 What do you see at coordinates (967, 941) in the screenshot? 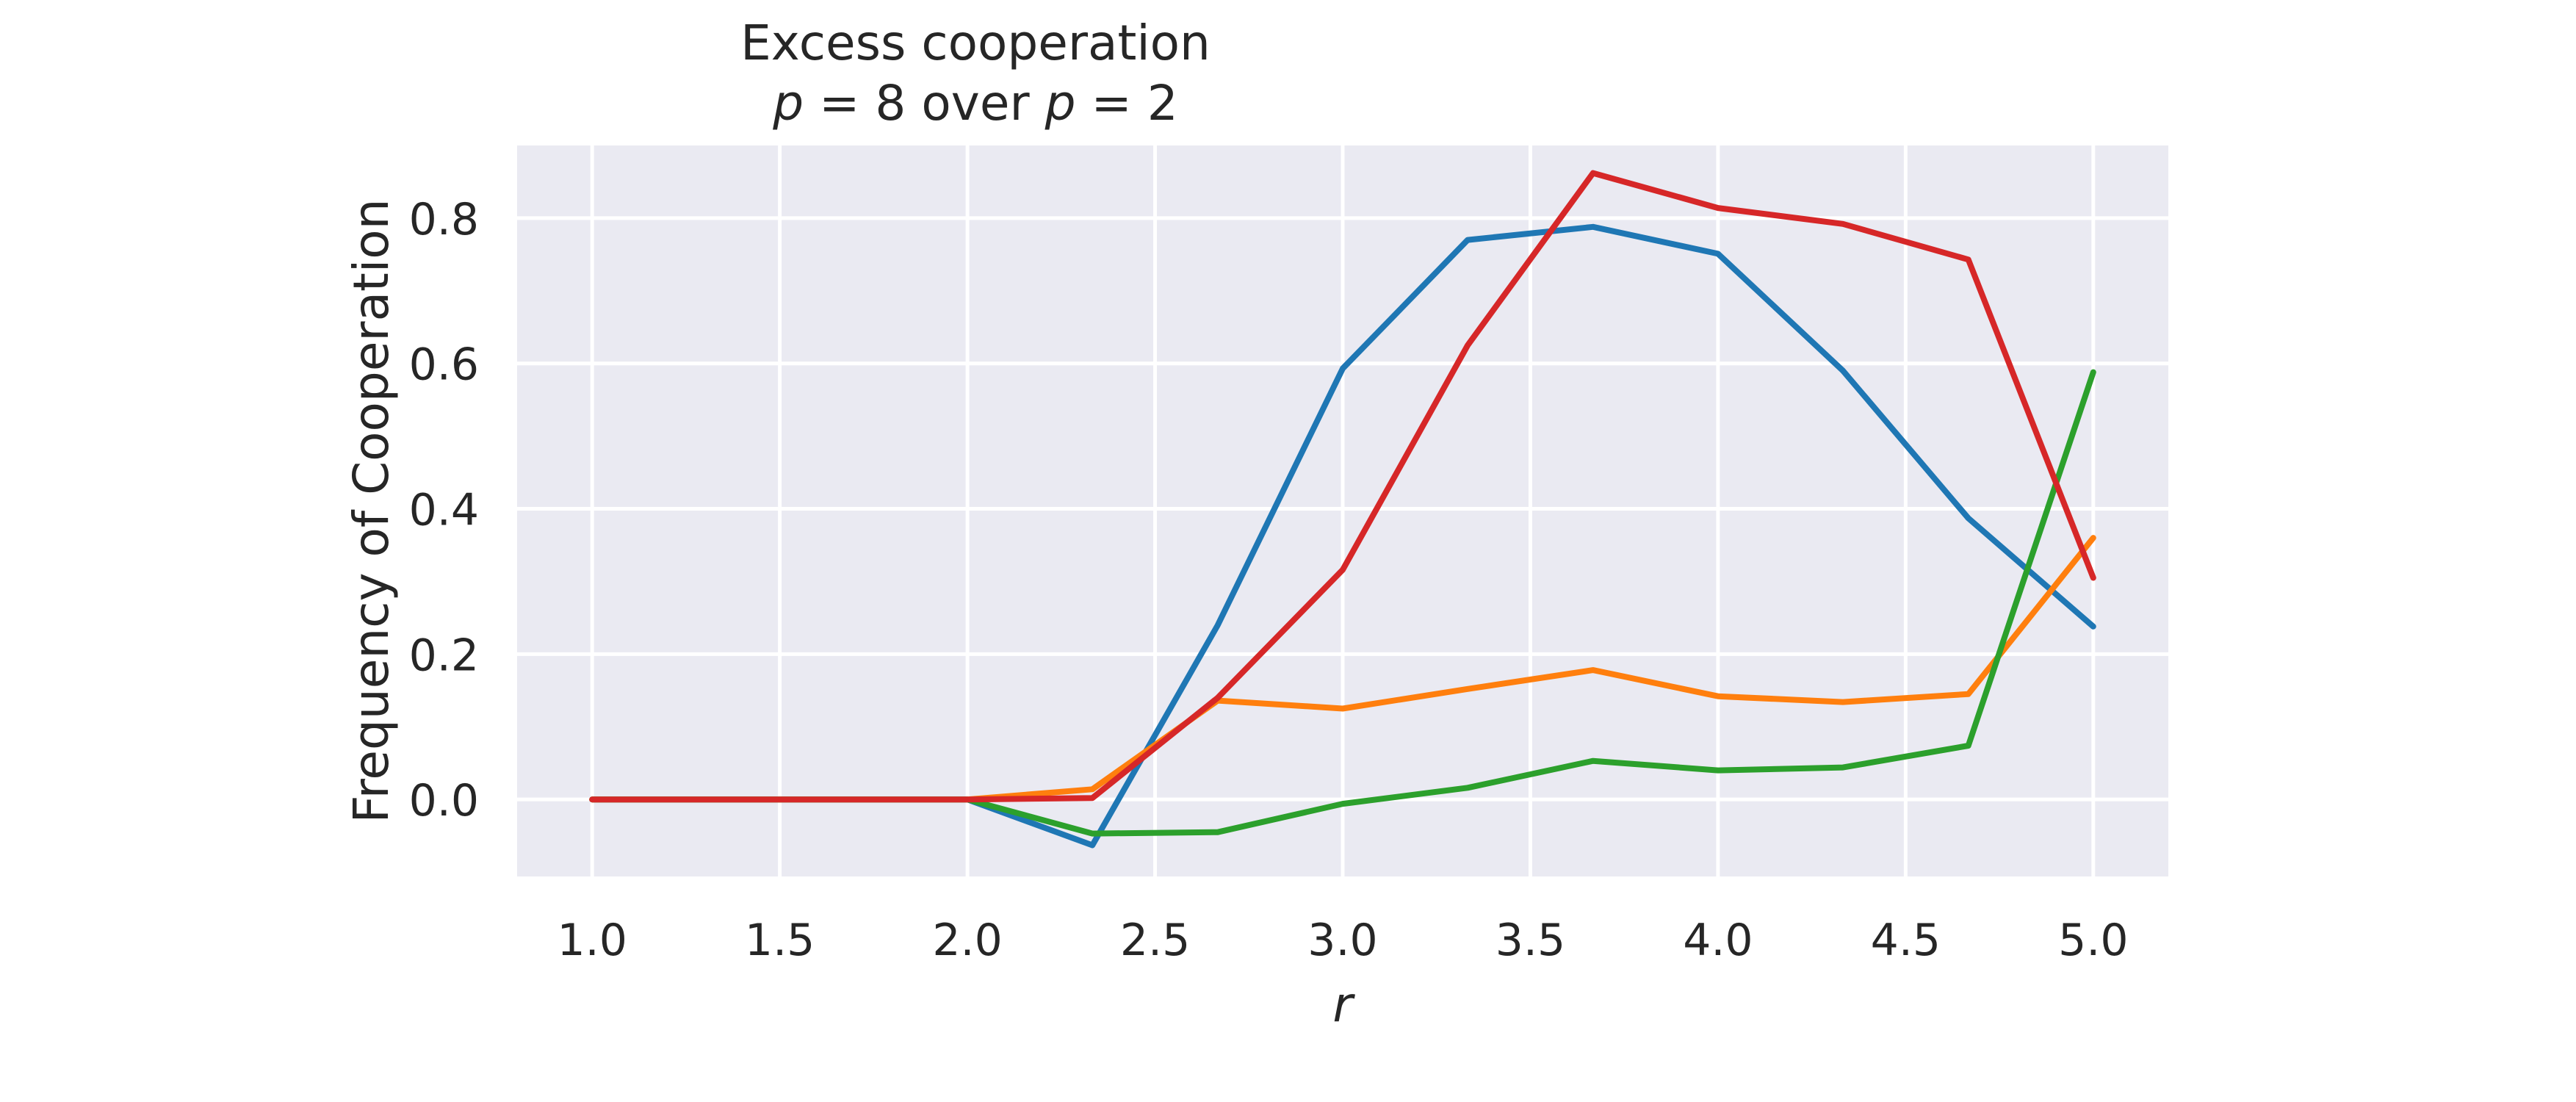
I see `x-tick-label-2: 2.0` at bounding box center [967, 941].